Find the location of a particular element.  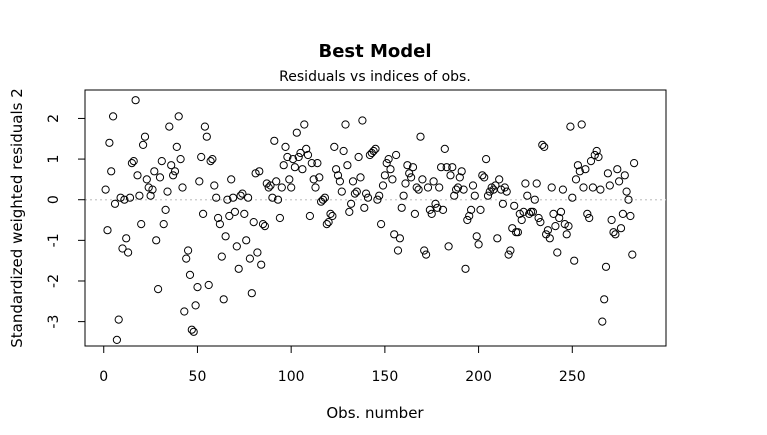

y-axis-label: Standardized weighted residuals 2 is located at coordinates (17, 217).